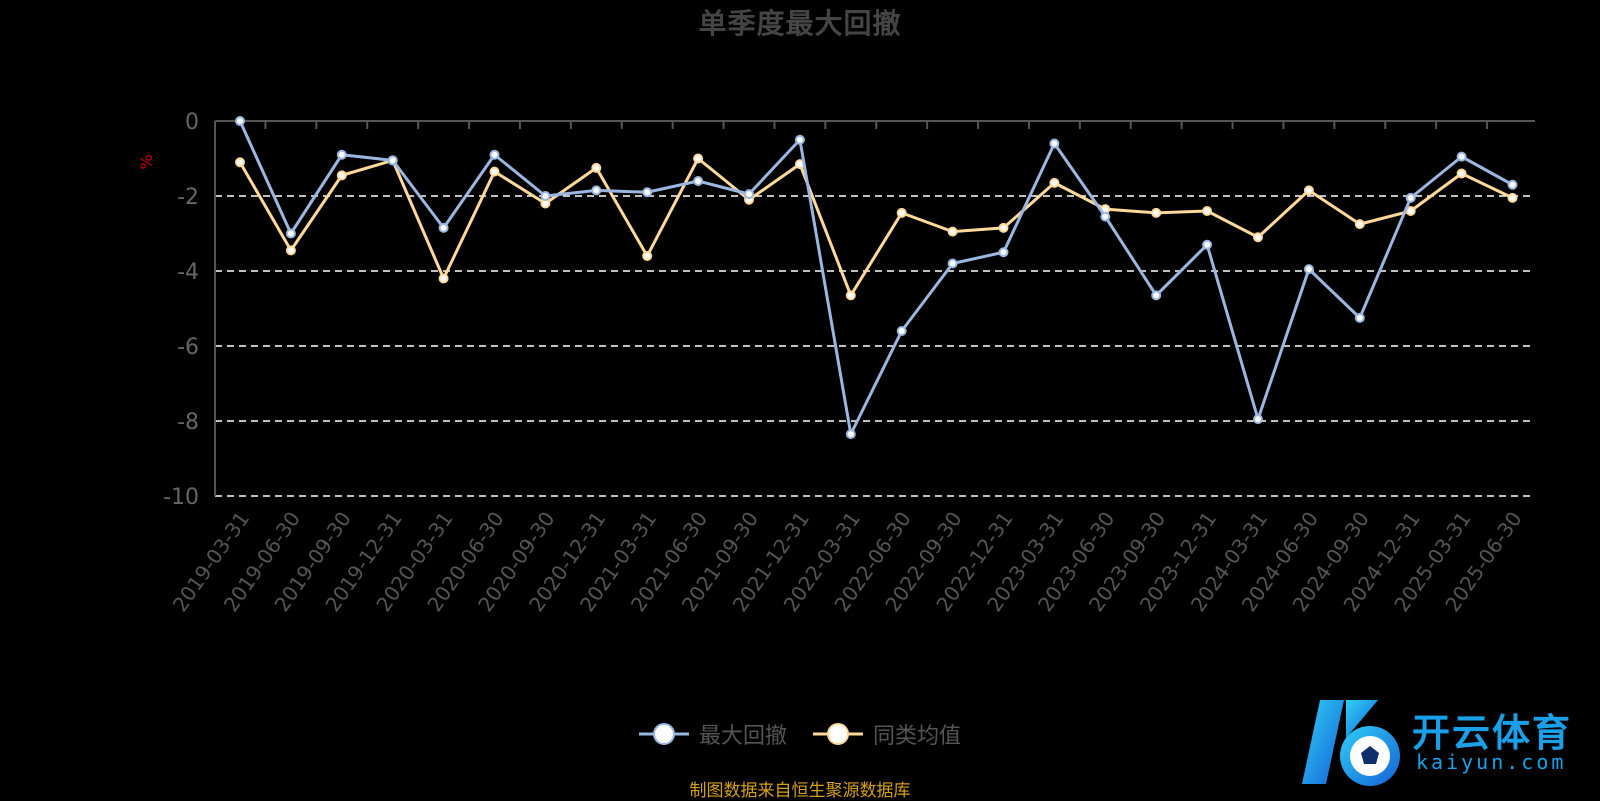  I want to click on series-line, so click(876, 227).